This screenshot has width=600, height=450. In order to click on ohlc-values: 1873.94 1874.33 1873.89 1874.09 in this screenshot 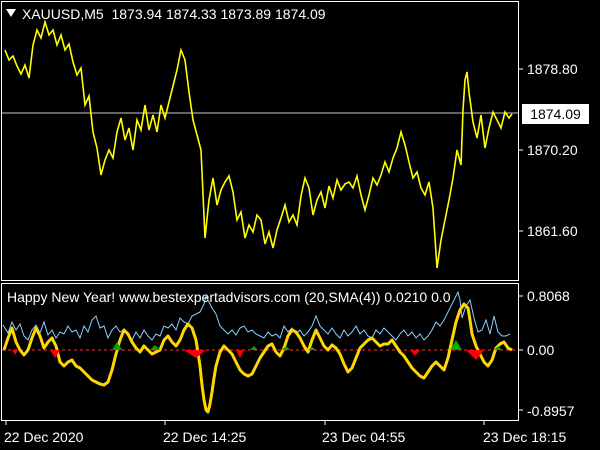, I will do `click(218, 14)`.